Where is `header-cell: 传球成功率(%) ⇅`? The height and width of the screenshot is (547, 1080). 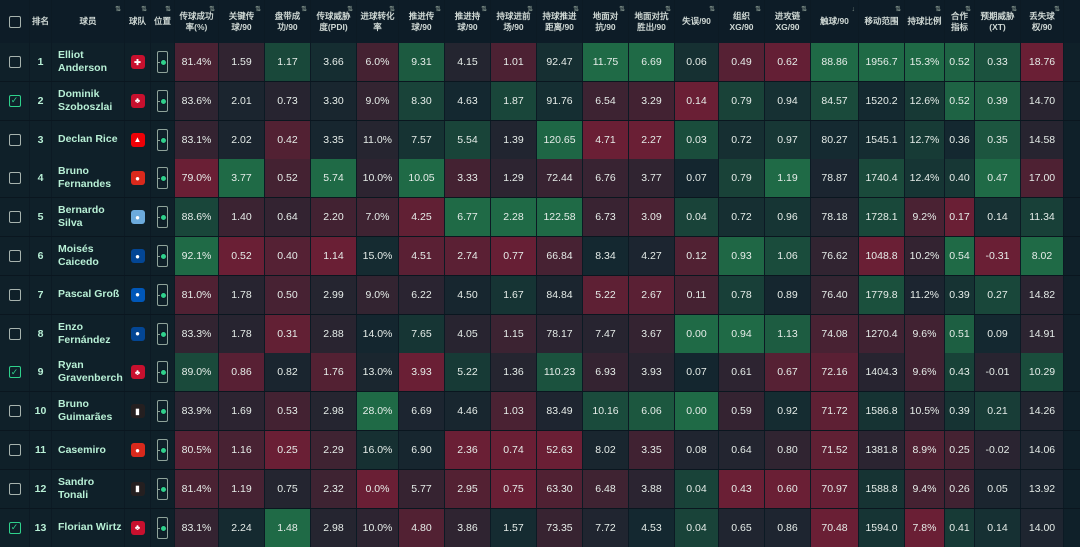 header-cell: 传球成功率(%) ⇅ is located at coordinates (197, 21).